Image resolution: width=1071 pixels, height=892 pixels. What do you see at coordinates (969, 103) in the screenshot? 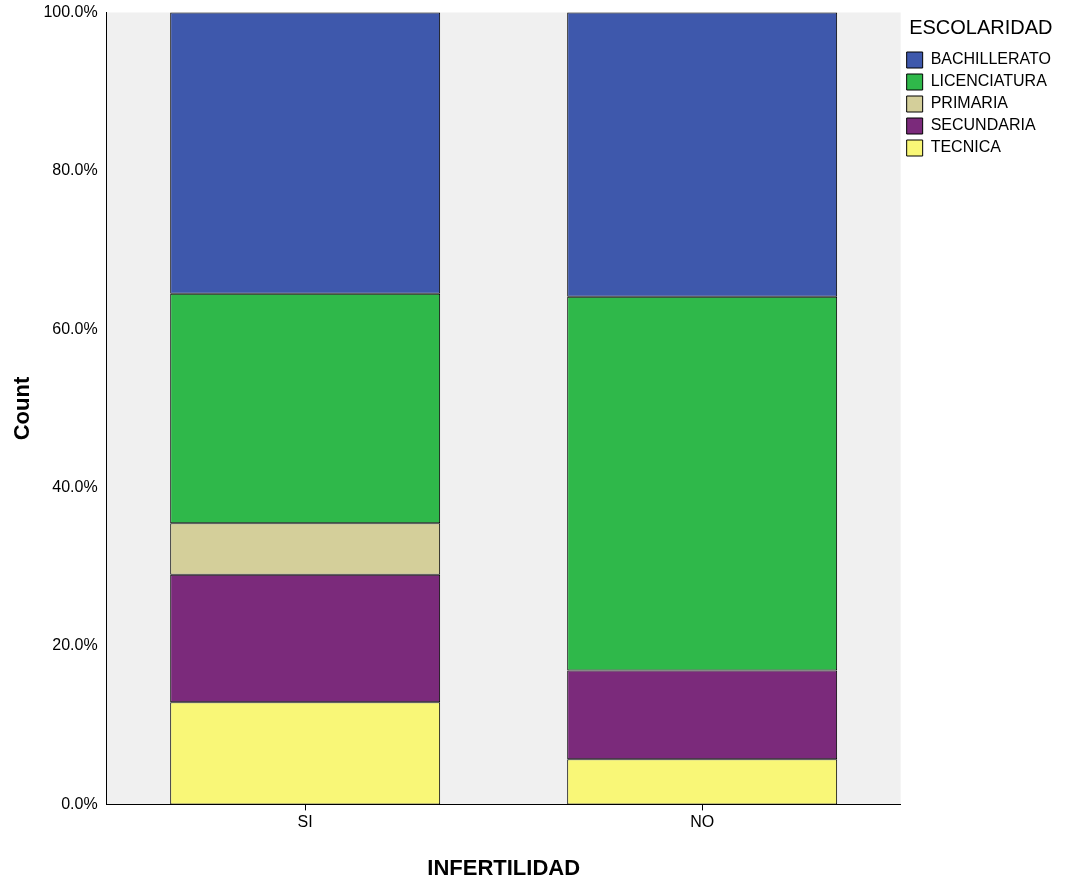
I see `legend-label: PRIMARIA` at bounding box center [969, 103].